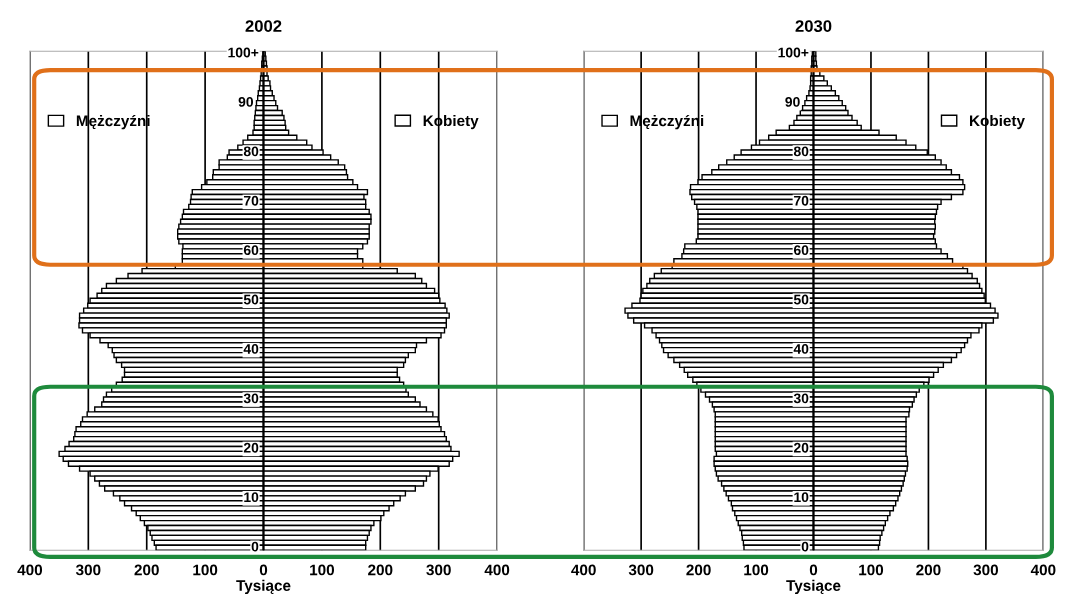 Image resolution: width=1069 pixels, height=610 pixels. I want to click on chart-title: 2030, so click(813, 26).